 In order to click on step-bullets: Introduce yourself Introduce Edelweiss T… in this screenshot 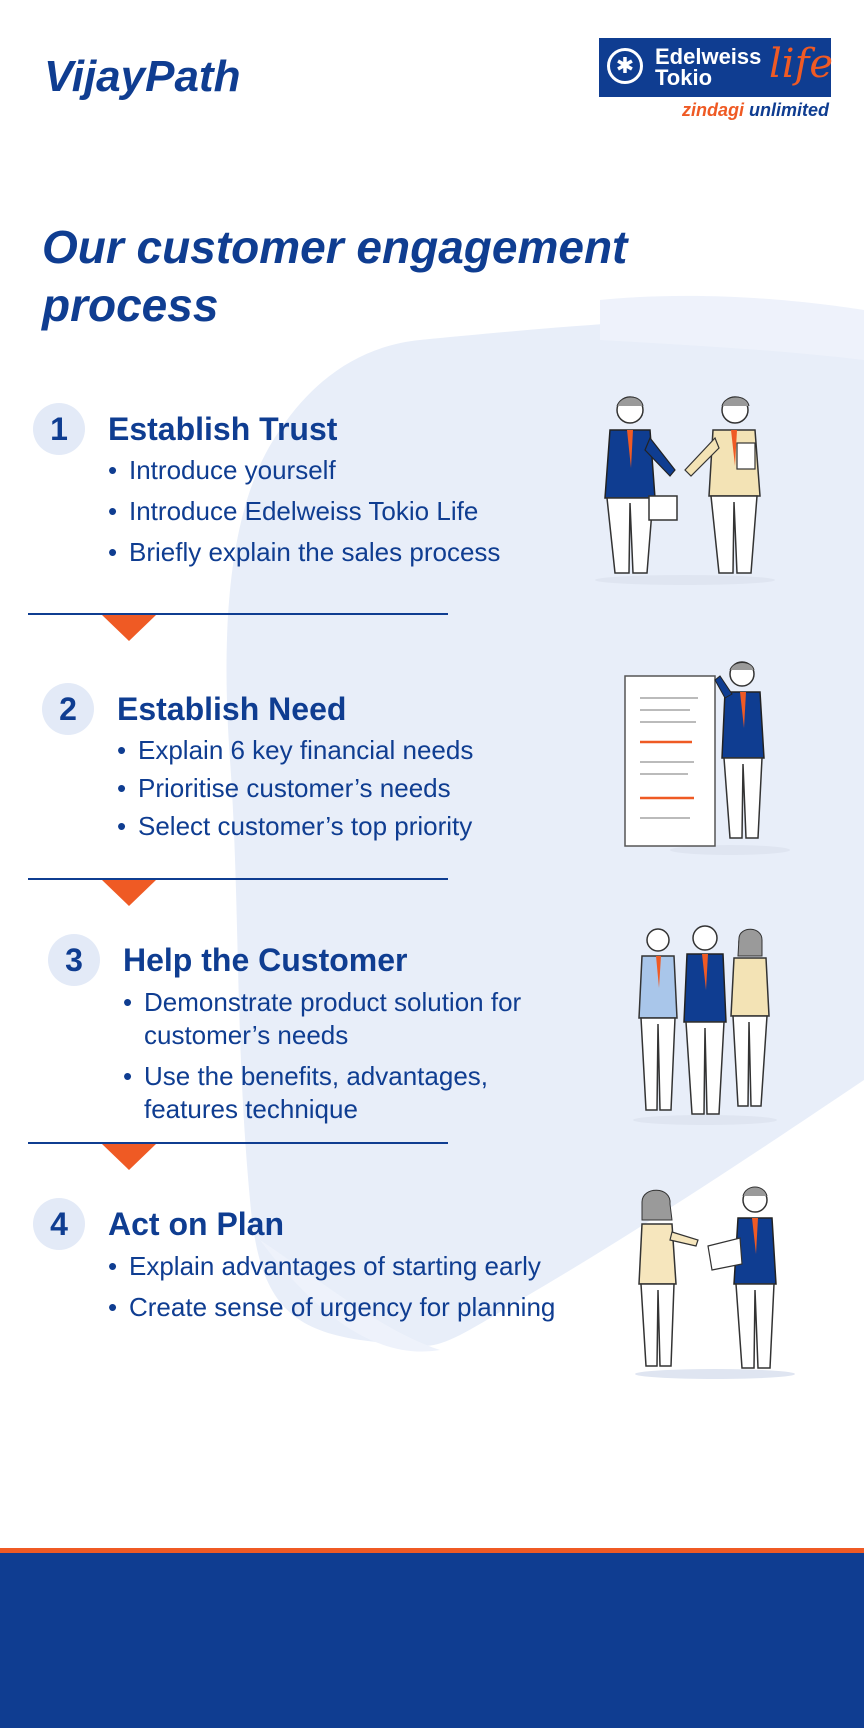, I will do `click(304, 516)`.